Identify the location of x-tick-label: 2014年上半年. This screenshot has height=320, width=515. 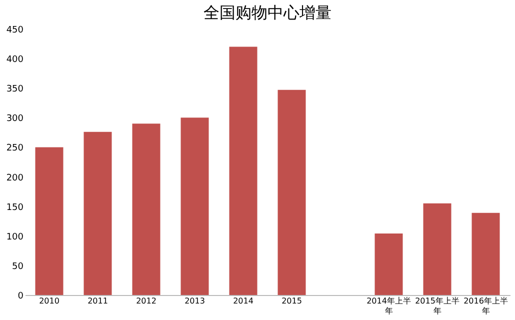
(388, 306).